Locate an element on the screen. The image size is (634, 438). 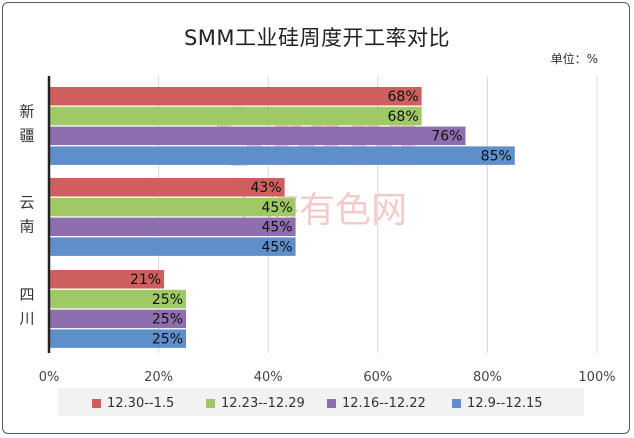
category-label: 疆 is located at coordinates (26, 136).